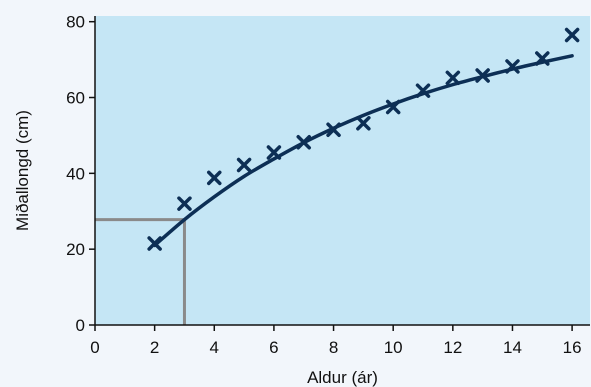 This screenshot has height=387, width=591. Describe the element at coordinates (140, 271) in the screenshot. I see `reference-lines` at that location.